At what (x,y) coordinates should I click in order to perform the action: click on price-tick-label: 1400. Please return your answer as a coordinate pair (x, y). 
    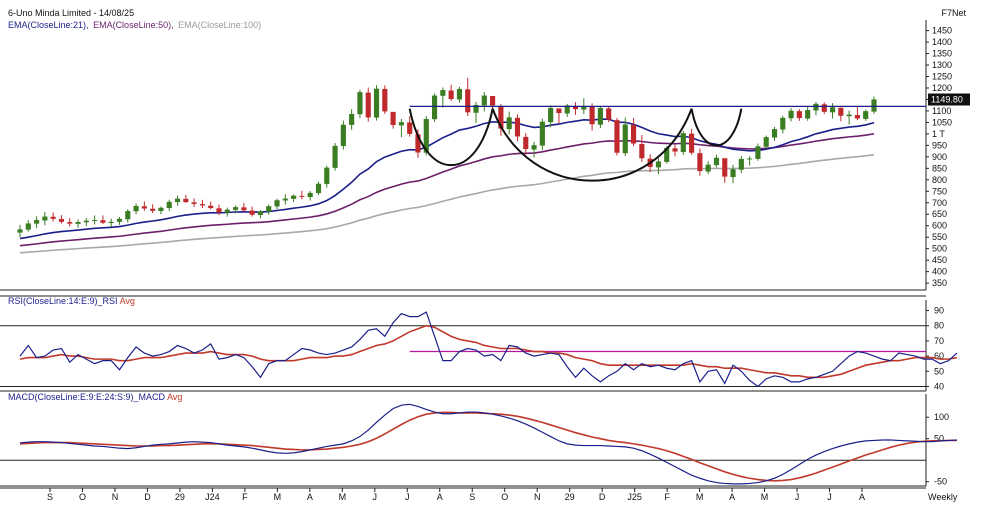
    Looking at the image, I should click on (942, 42).